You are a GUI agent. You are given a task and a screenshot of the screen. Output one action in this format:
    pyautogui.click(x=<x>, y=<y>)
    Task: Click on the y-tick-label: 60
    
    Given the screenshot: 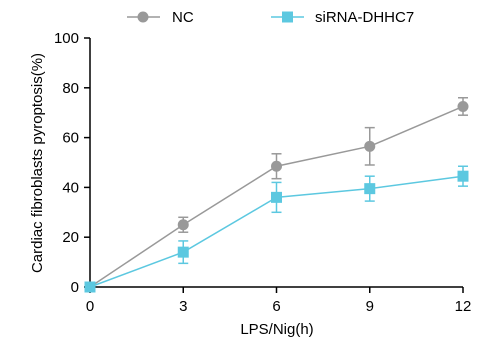 What is the action you would take?
    pyautogui.click(x=70, y=138)
    